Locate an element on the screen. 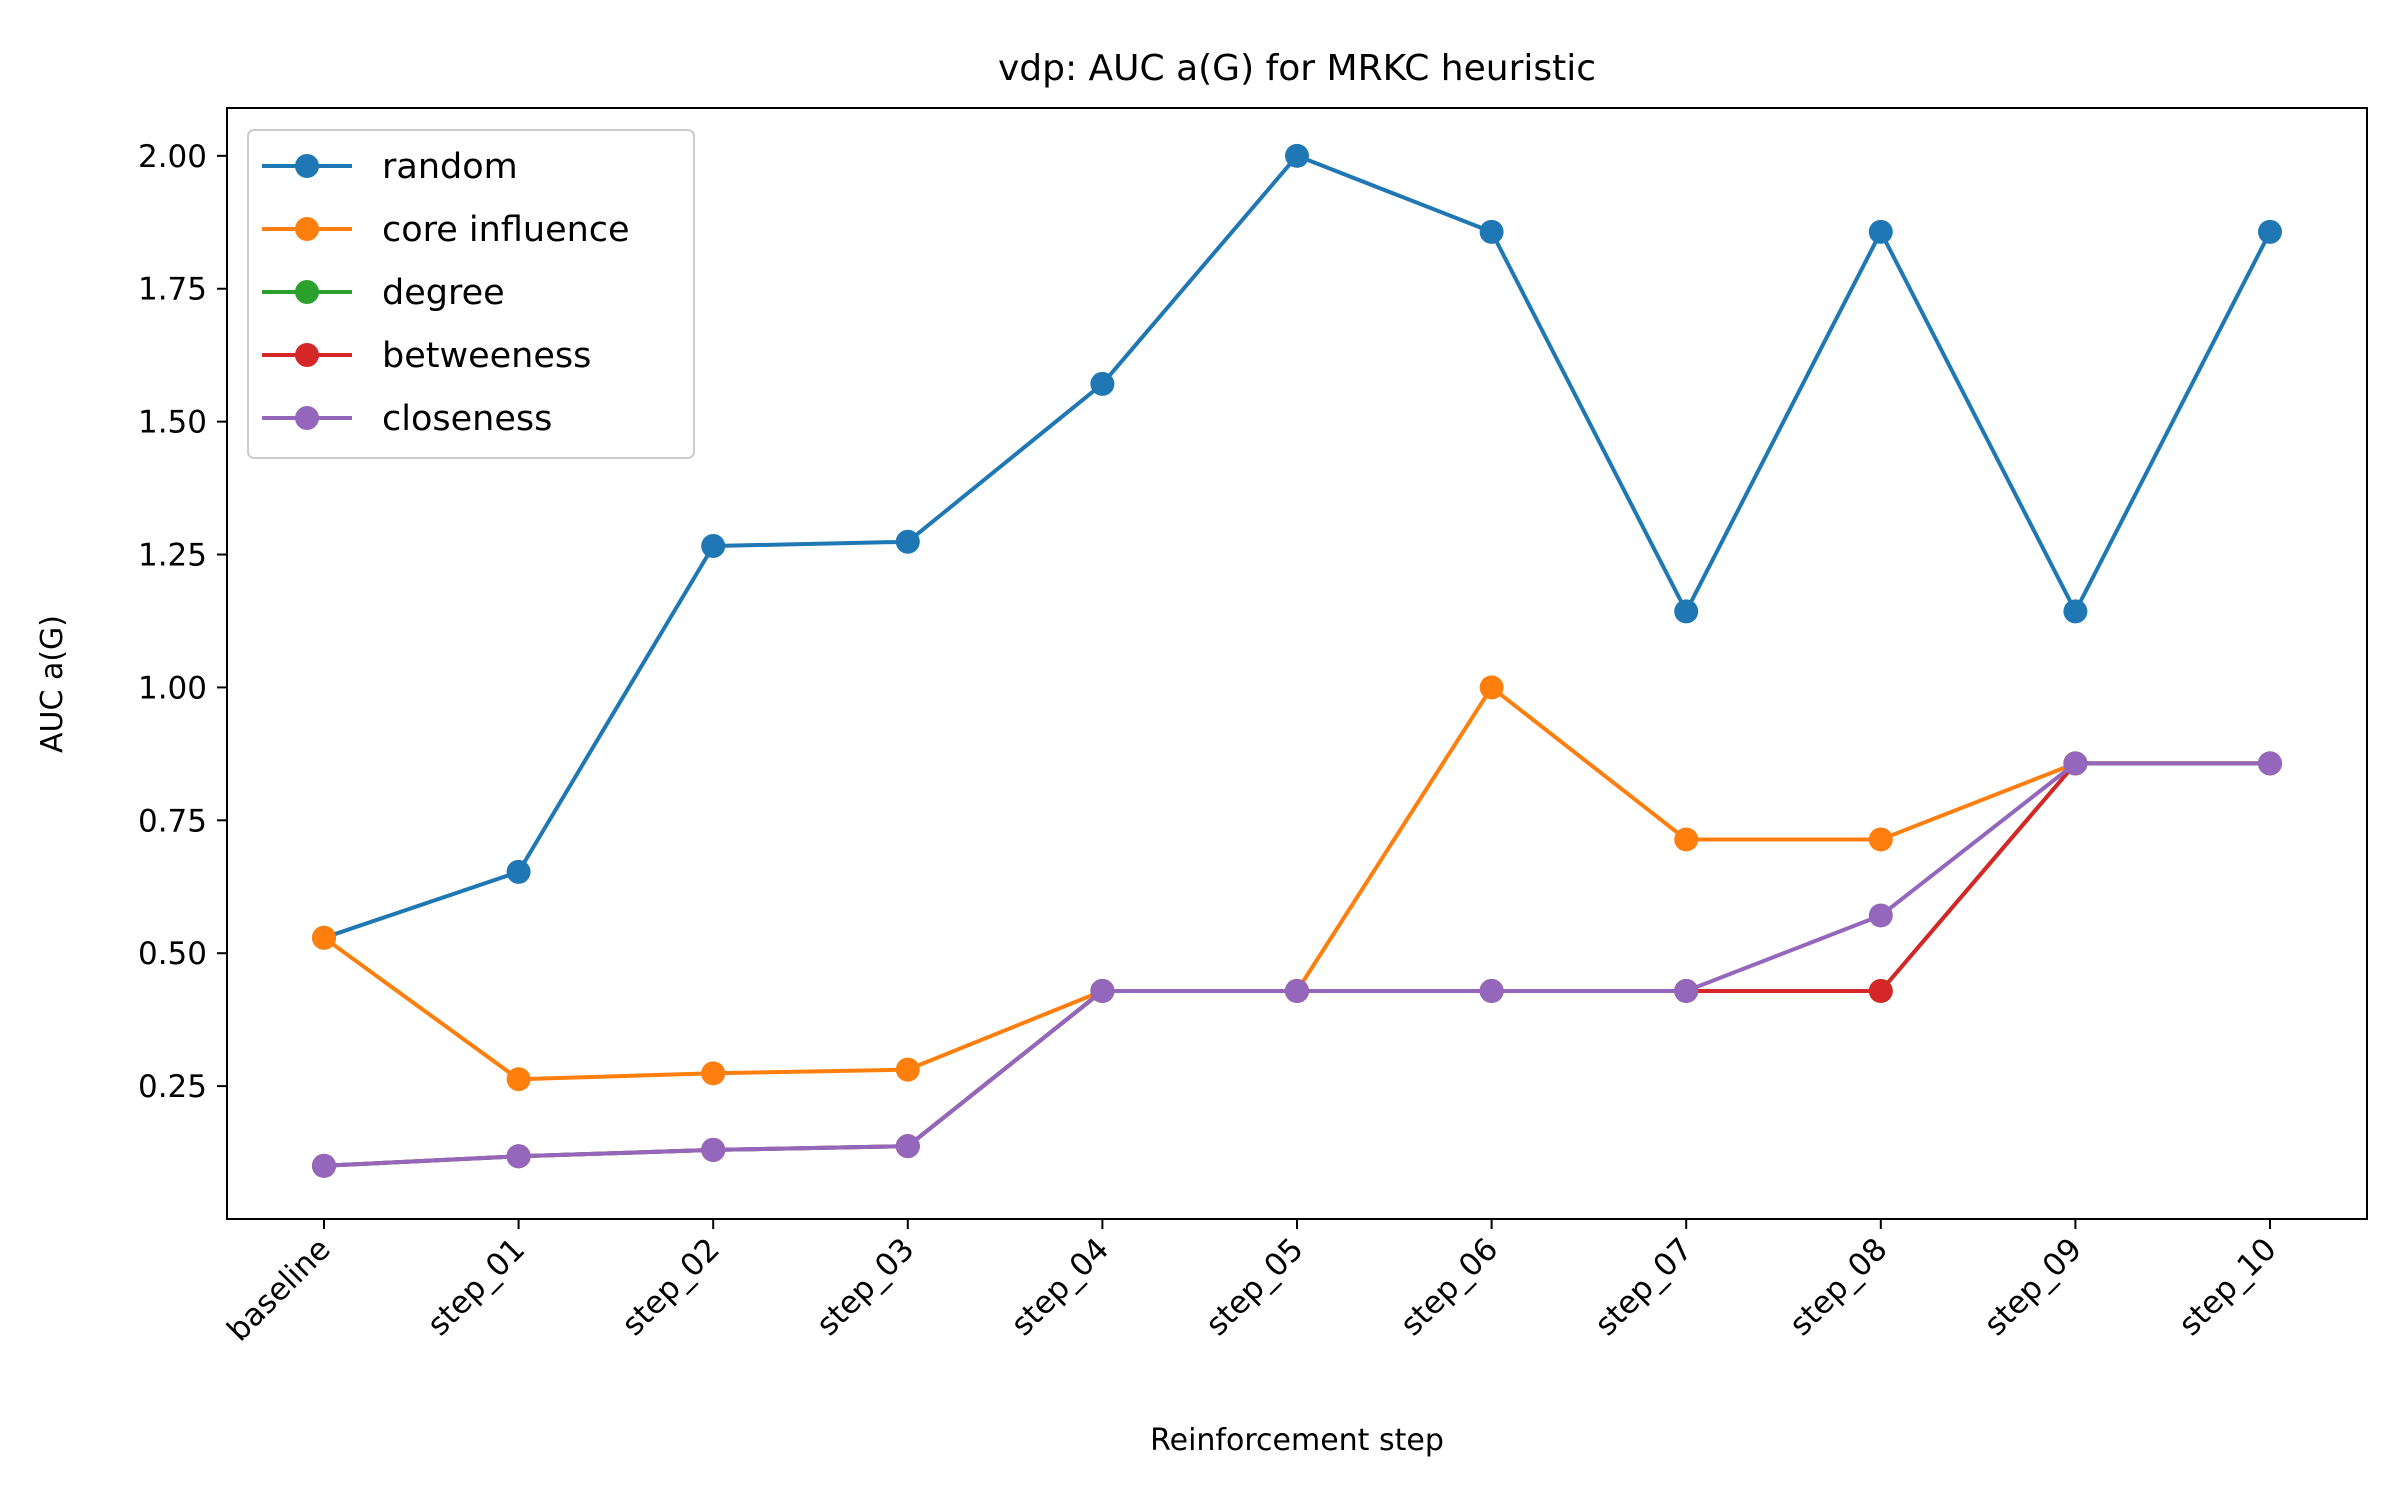 This screenshot has height=1504, width=2400. legend-box is located at coordinates (471, 294).